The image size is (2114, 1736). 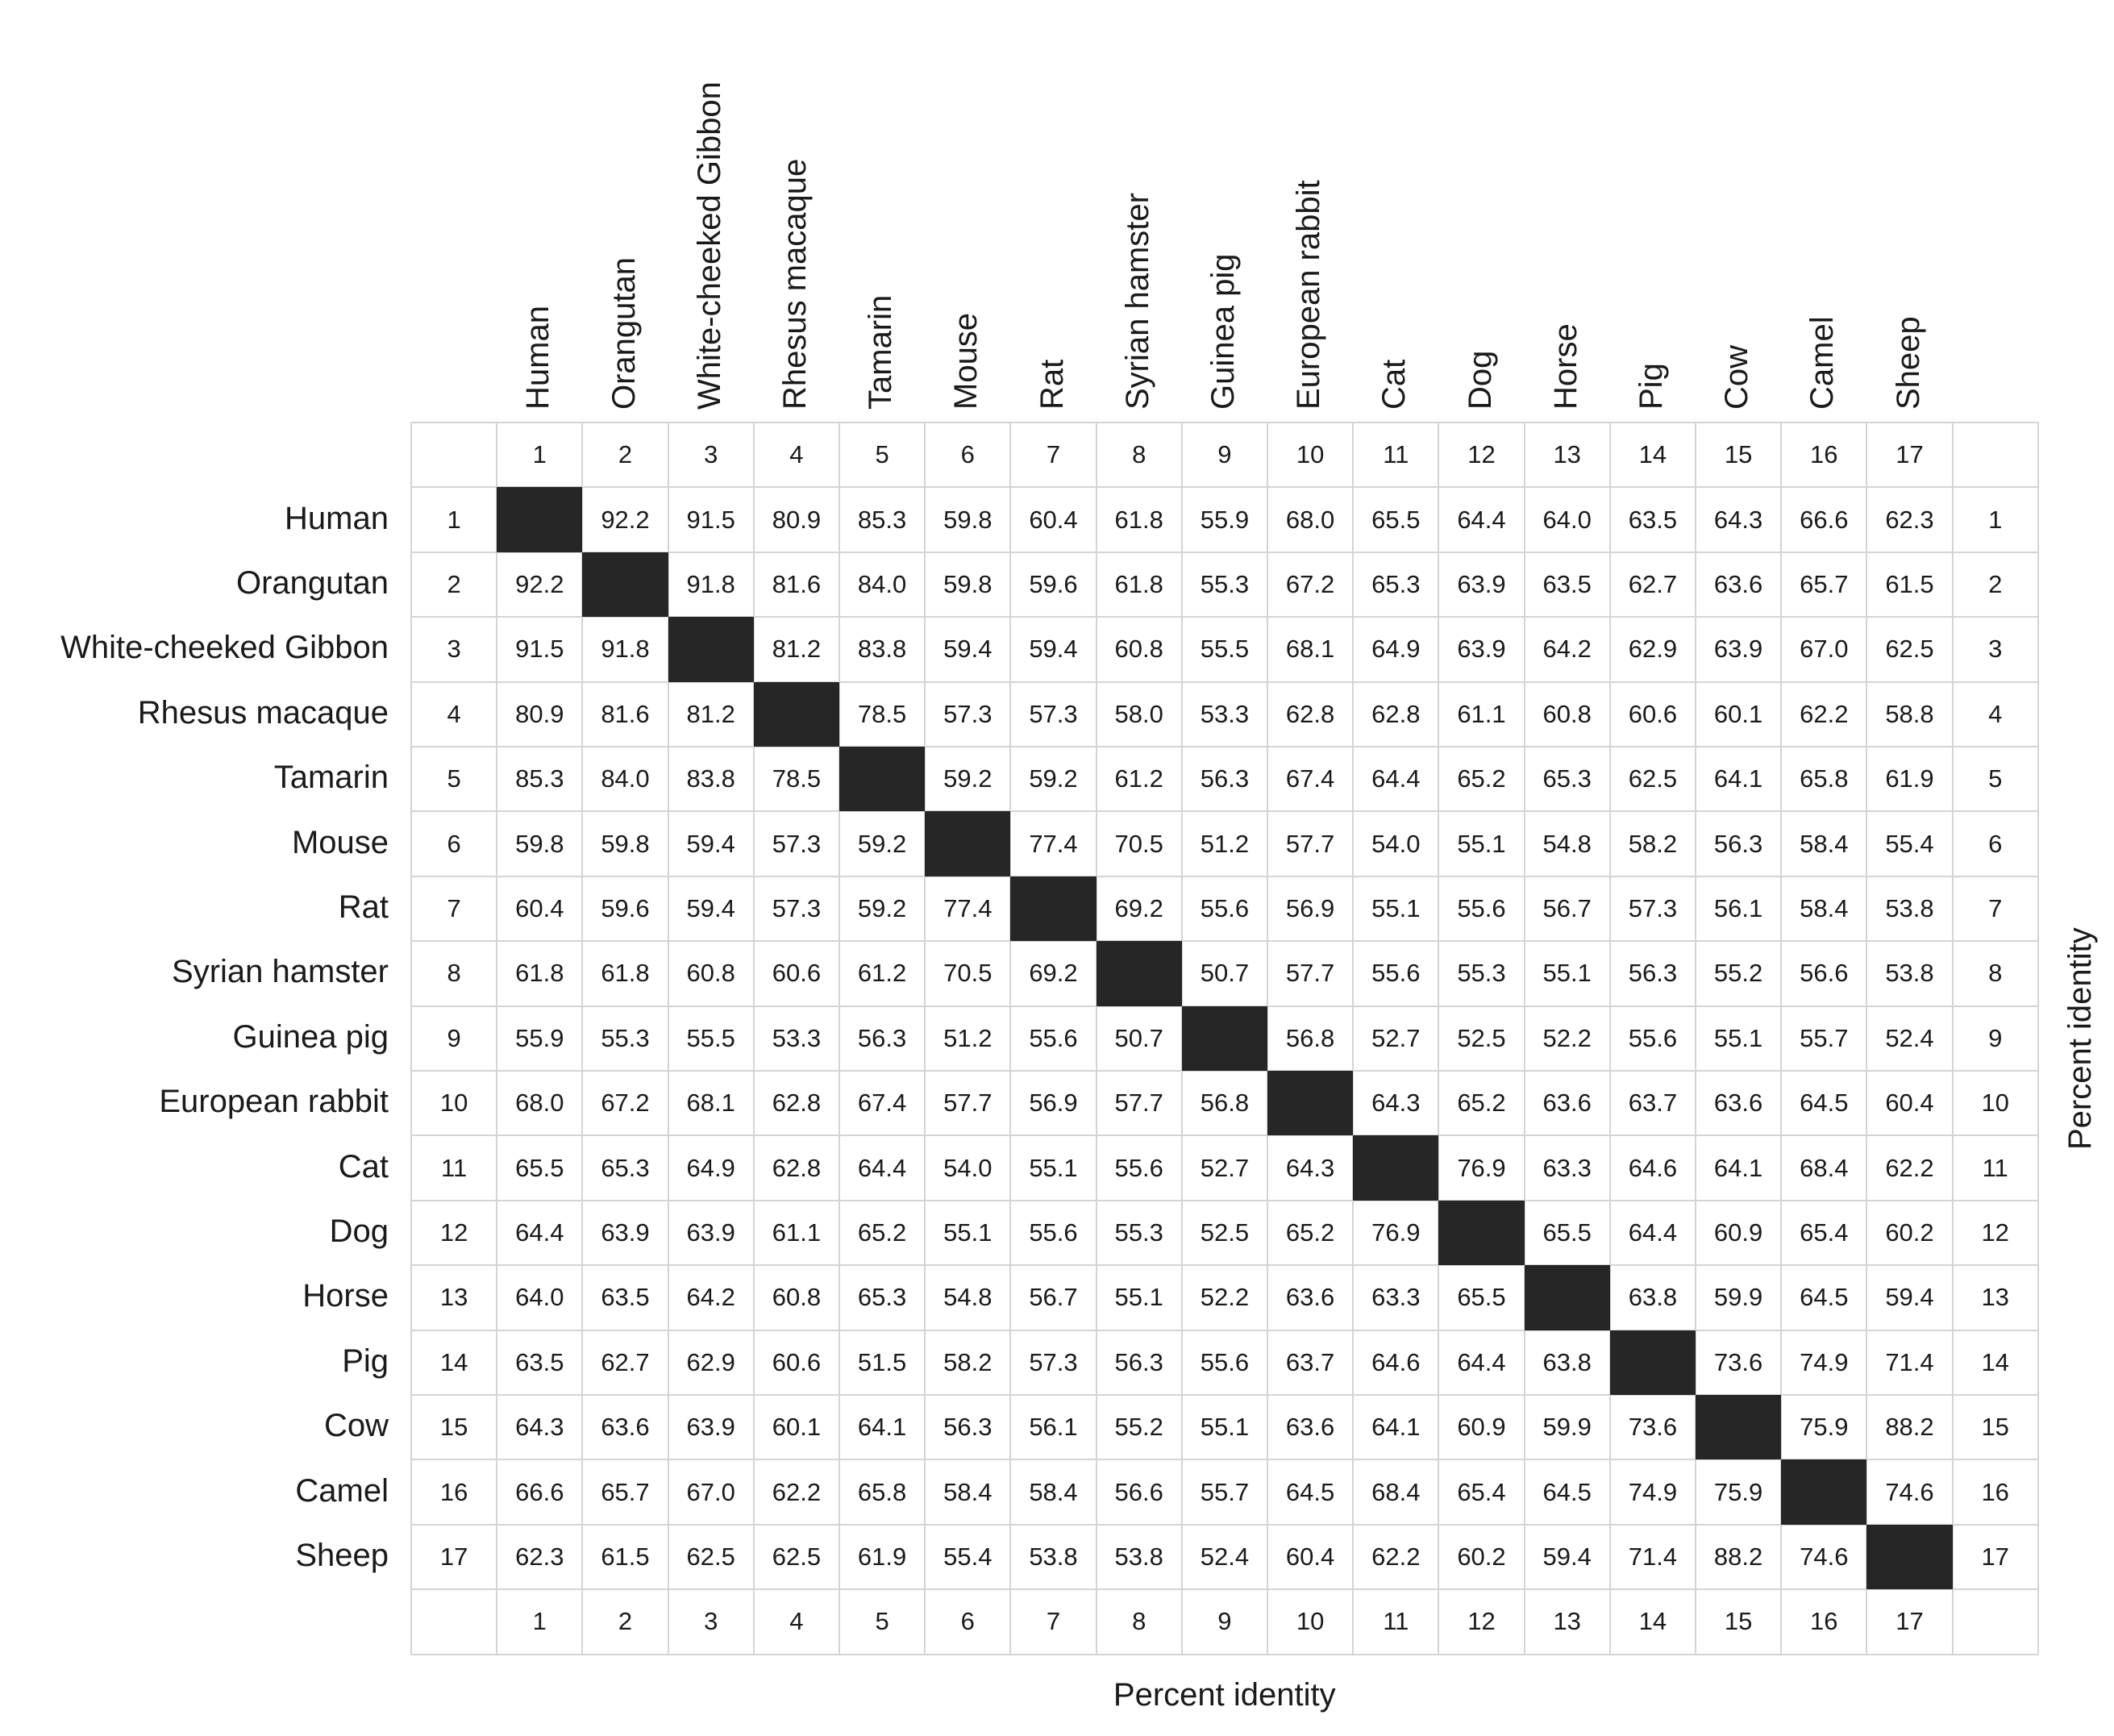 I want to click on row-label: European rabbit, so click(x=274, y=1102).